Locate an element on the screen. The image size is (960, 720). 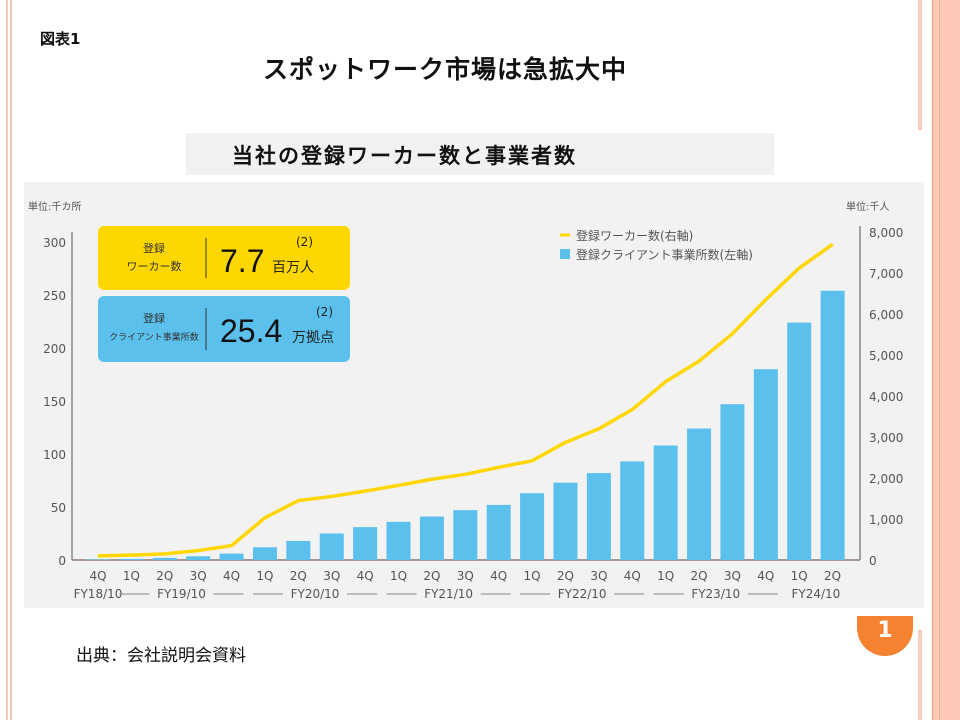
right-axis-tick-label: 1,000 is located at coordinates (886, 520).